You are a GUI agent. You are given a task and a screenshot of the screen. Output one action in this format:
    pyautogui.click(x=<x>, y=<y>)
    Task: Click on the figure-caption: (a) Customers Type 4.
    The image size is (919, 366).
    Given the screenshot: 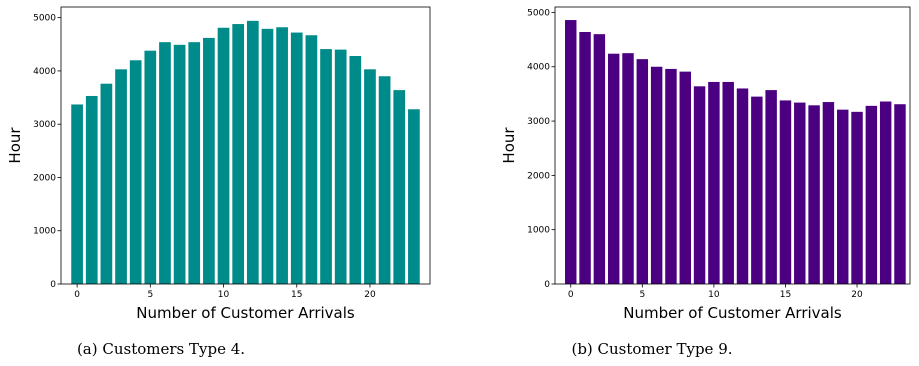 What is the action you would take?
    pyautogui.click(x=161, y=349)
    